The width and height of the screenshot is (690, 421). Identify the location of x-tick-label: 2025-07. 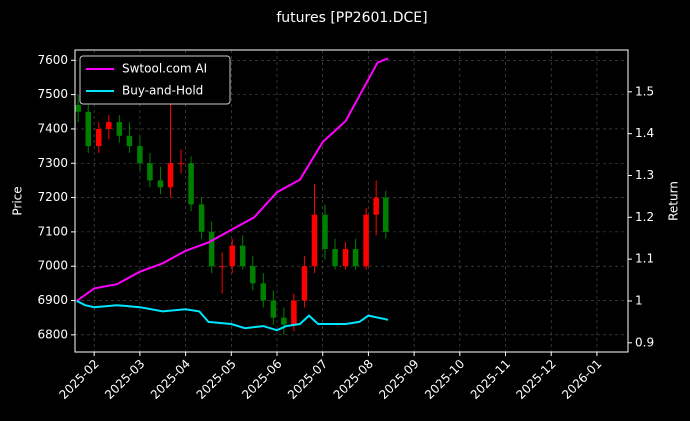
(307, 379).